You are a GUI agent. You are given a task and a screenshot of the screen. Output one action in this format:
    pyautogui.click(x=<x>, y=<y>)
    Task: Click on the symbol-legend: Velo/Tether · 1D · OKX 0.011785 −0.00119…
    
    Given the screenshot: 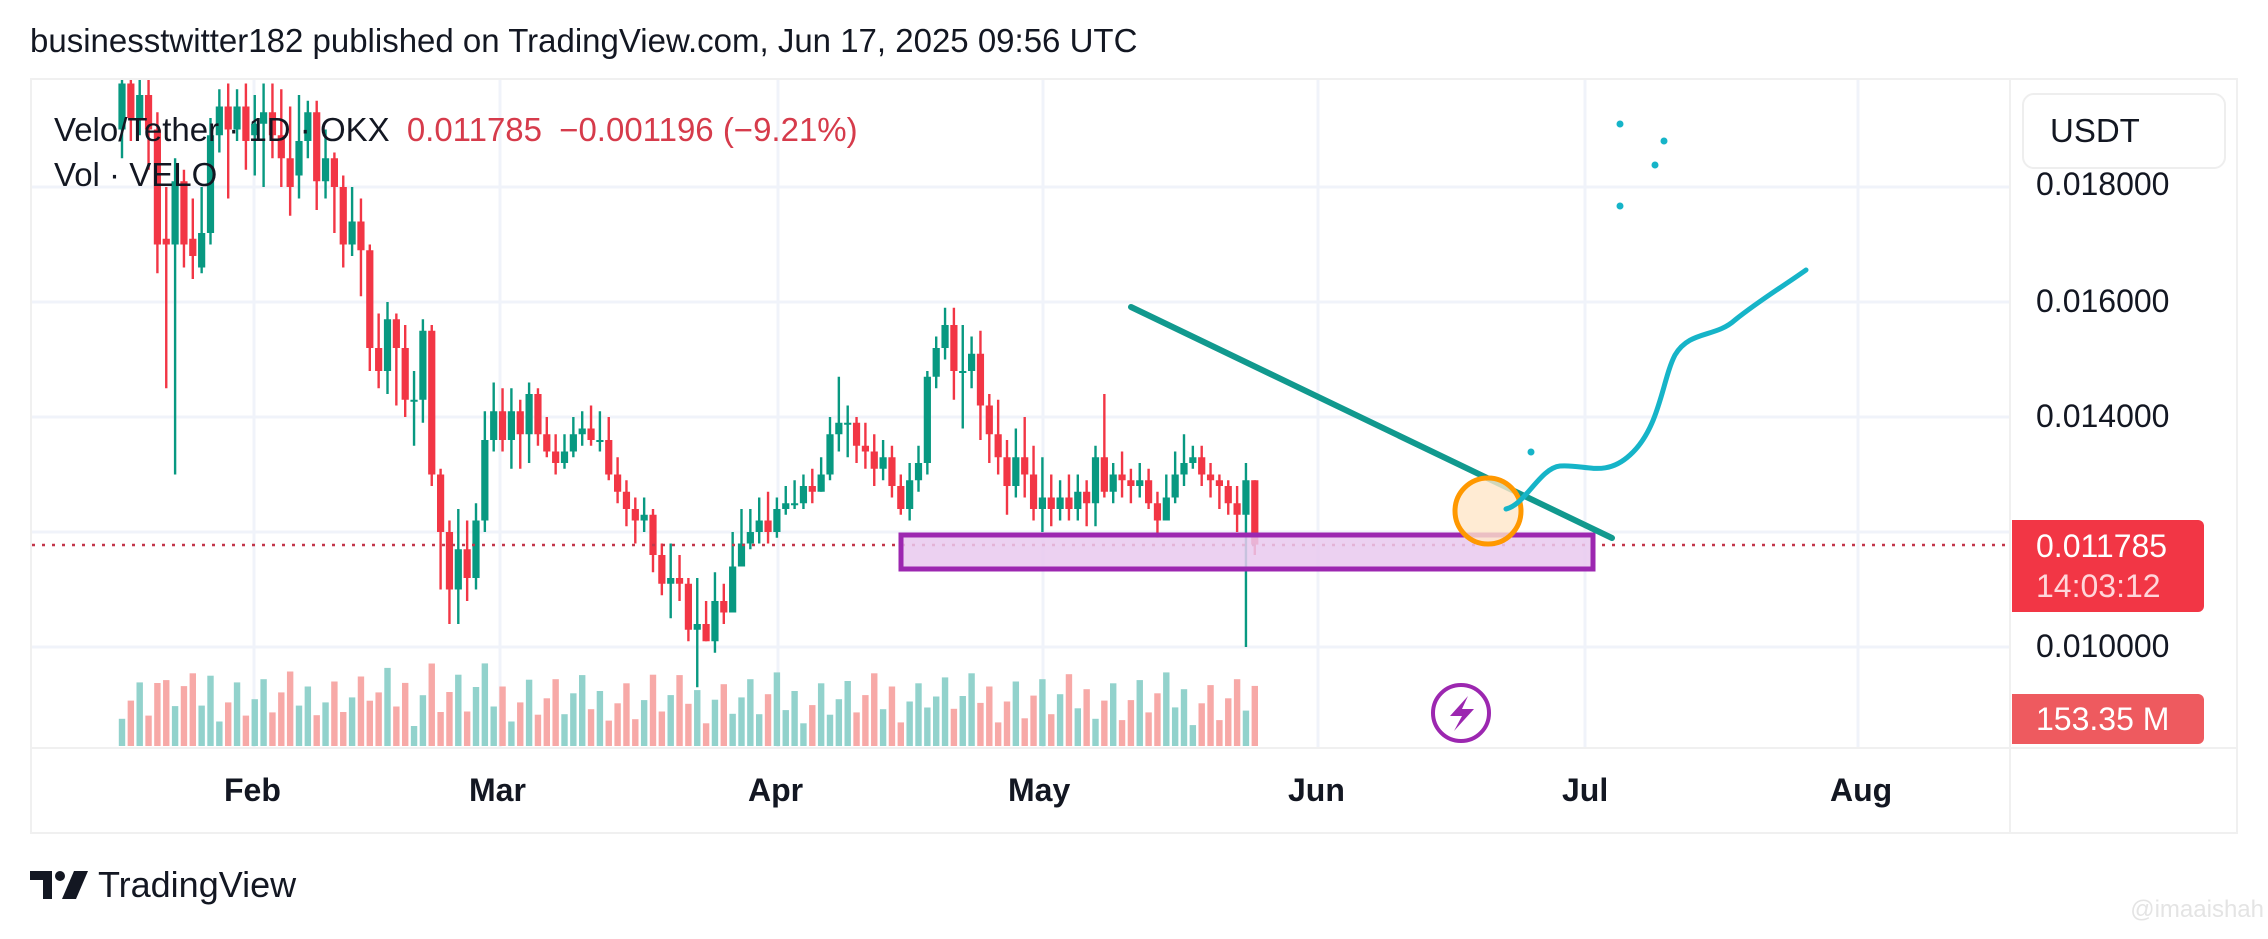 What is the action you would take?
    pyautogui.click(x=456, y=130)
    